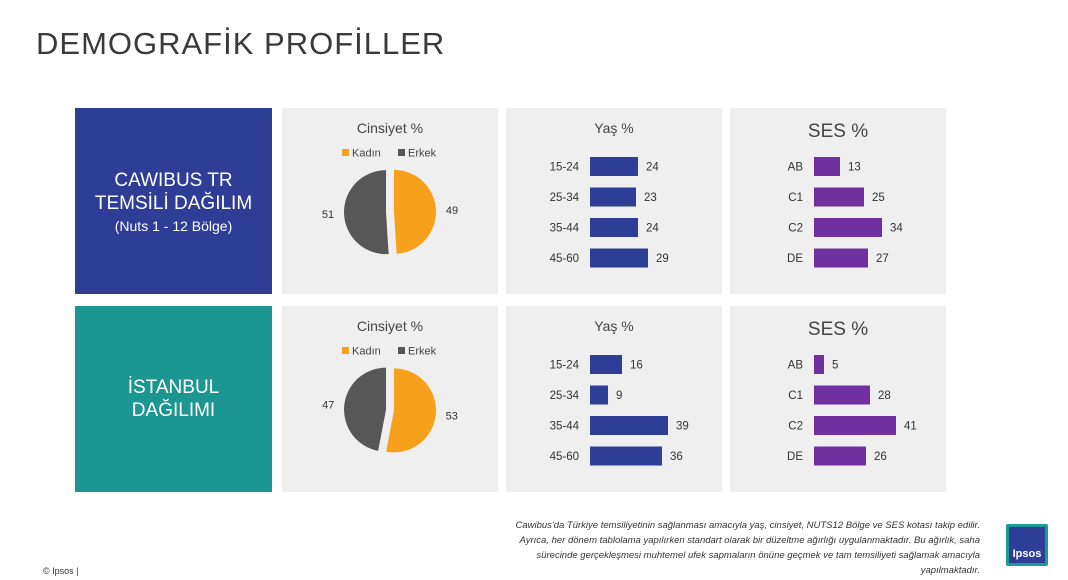  Describe the element at coordinates (636, 366) in the screenshot. I see `bar-data-label: 16` at that location.